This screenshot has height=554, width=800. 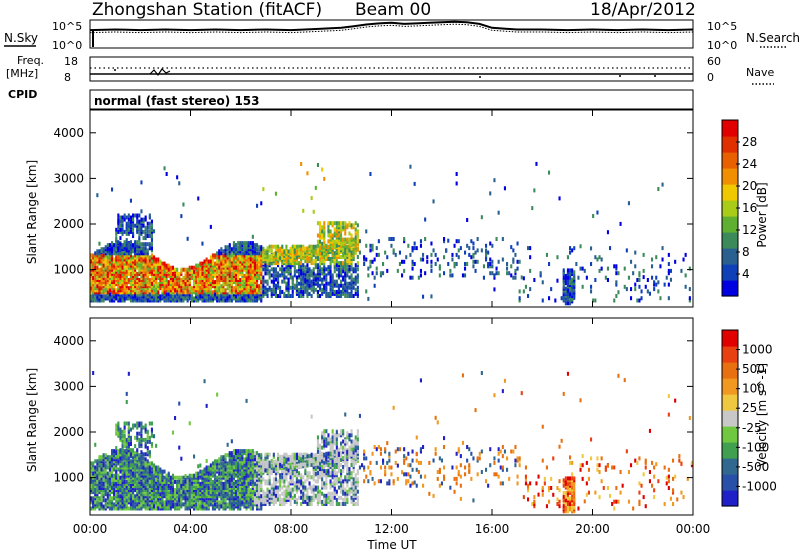 What do you see at coordinates (22, 94) in the screenshot?
I see `cpid-label: CPID` at bounding box center [22, 94].